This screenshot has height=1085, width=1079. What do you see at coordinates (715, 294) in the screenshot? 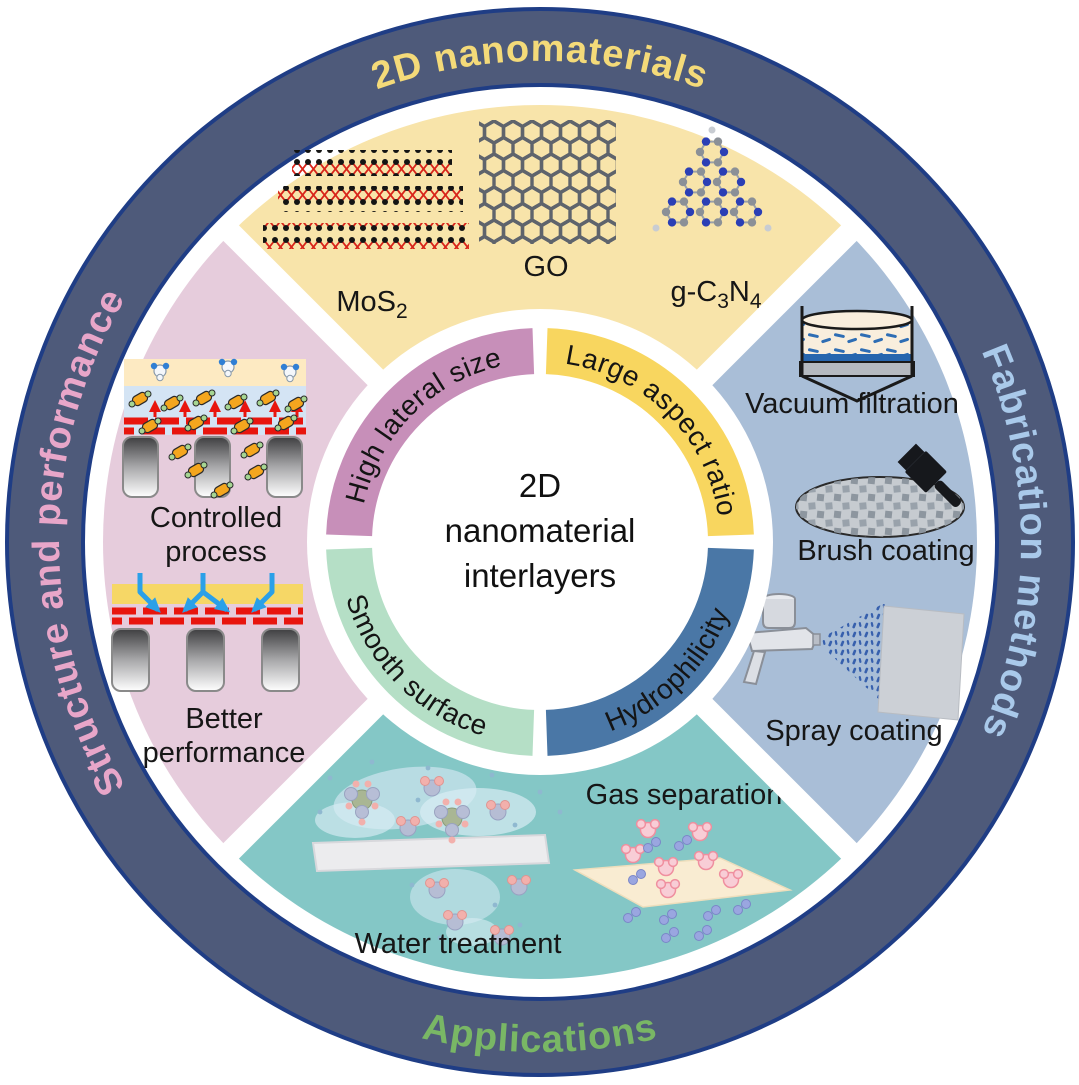
I see `gcn-label: g-C3N4` at bounding box center [715, 294].